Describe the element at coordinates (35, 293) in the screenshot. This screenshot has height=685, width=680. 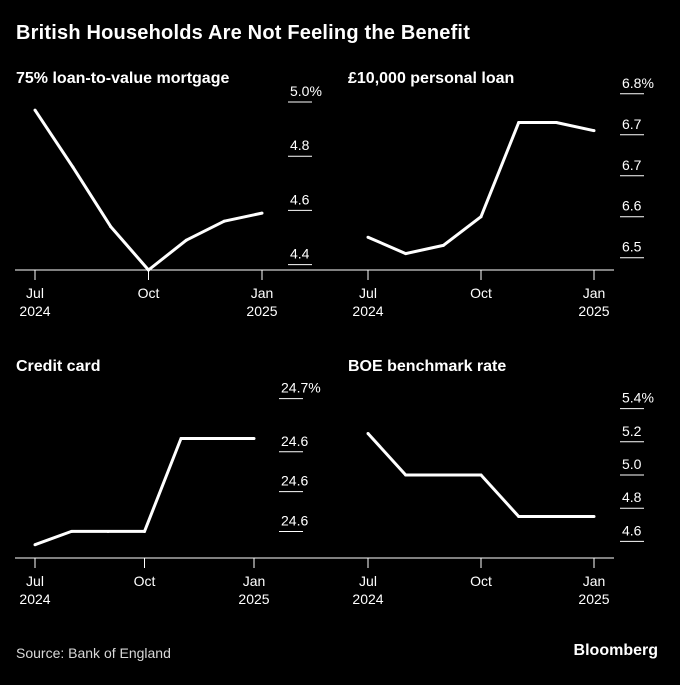
I see `x-tick-label-mortgage: Jul` at that location.